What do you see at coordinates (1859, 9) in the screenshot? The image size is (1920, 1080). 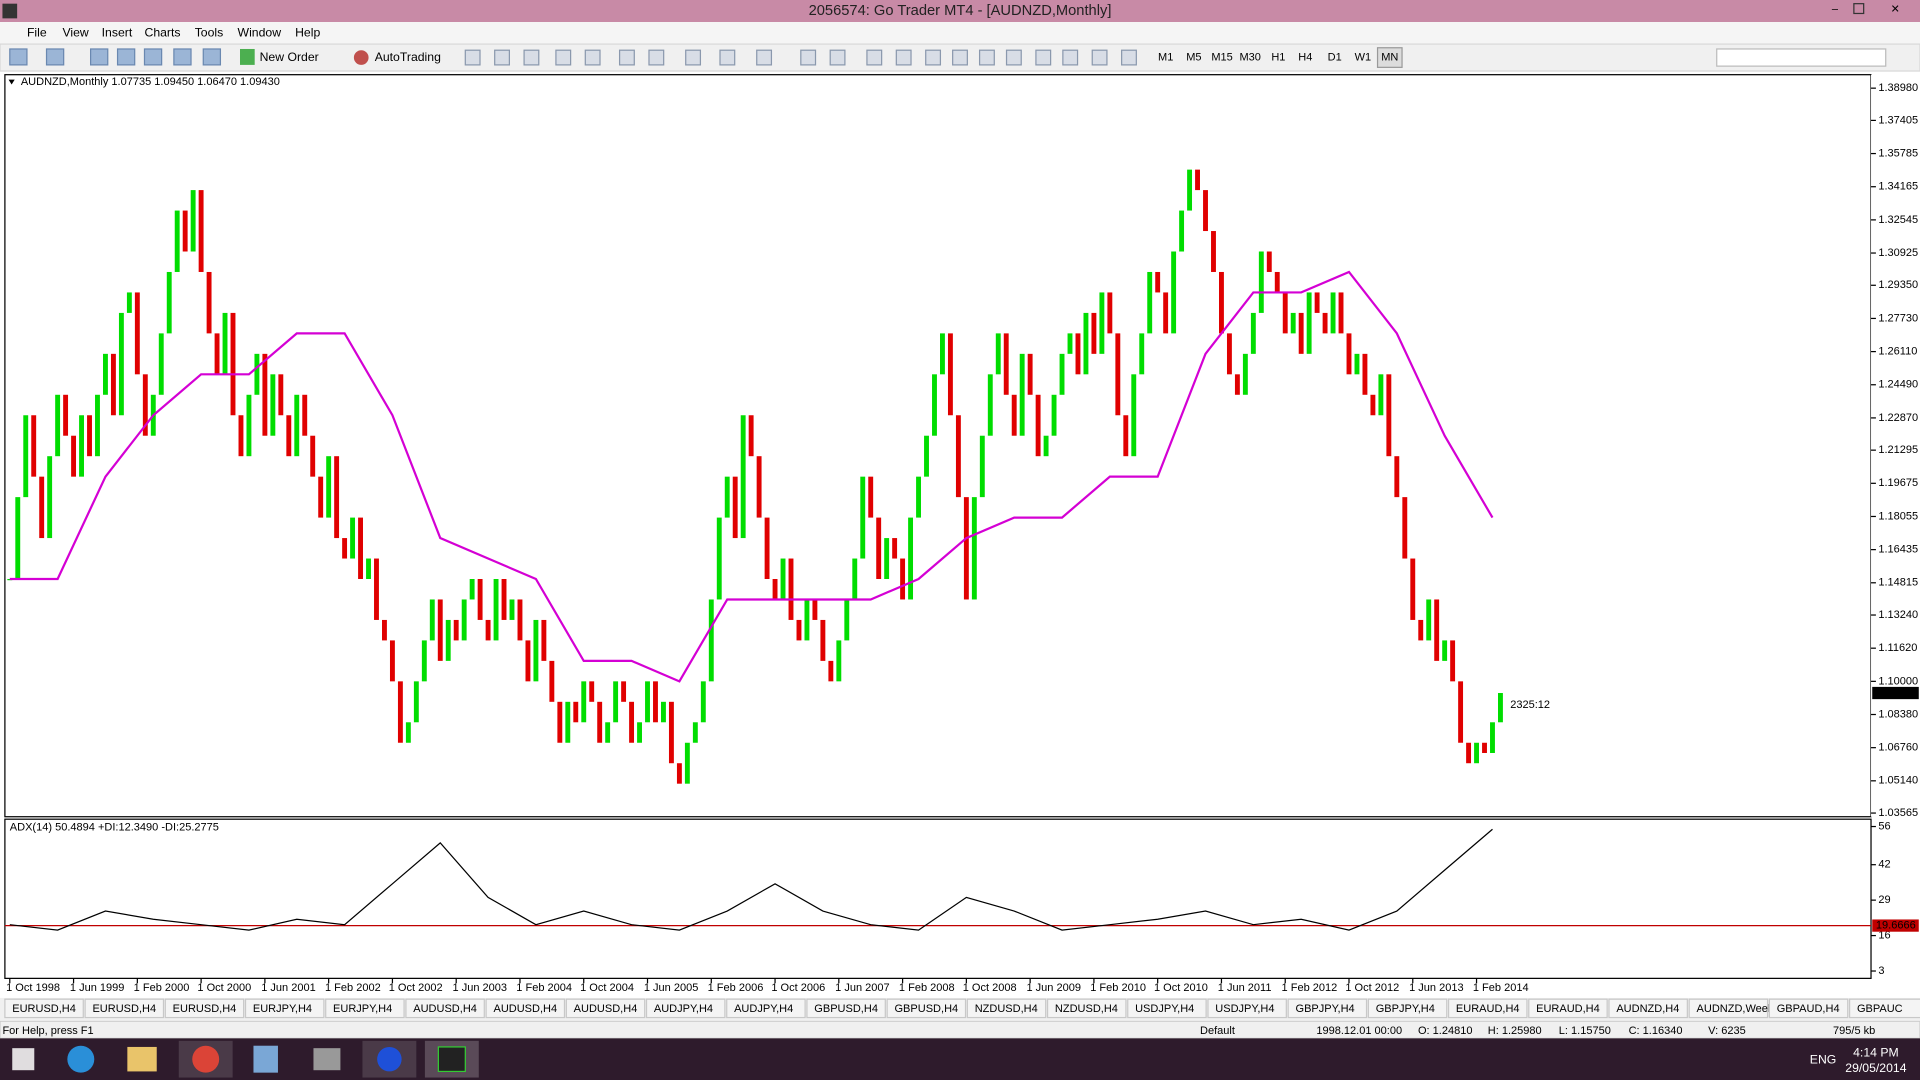 I see `restore-button` at bounding box center [1859, 9].